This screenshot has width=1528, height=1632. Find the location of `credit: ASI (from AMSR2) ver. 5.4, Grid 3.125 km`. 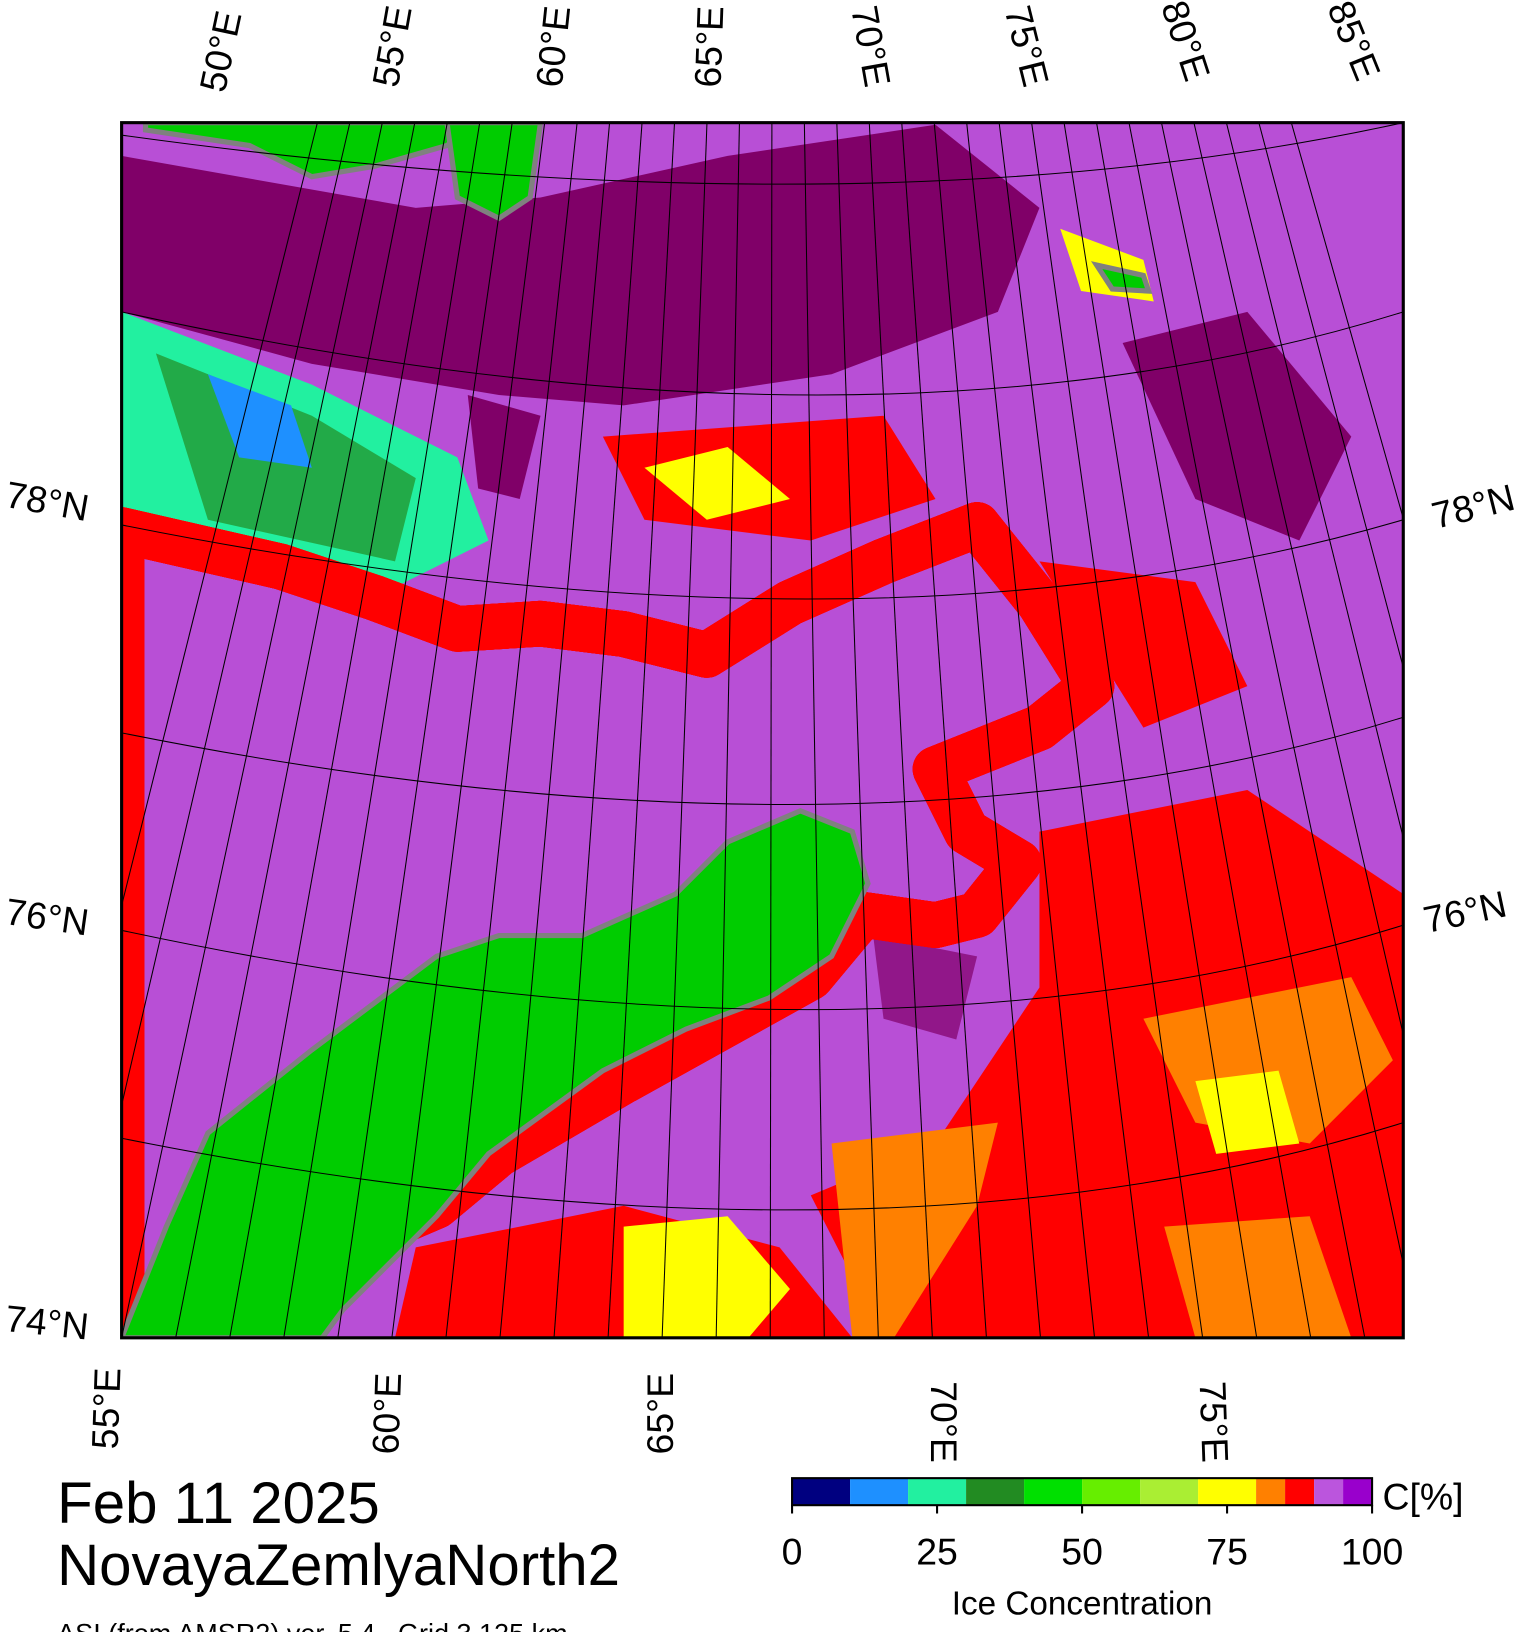

credit: ASI (from AMSR2) ver. 5.4, Grid 3.125 km is located at coordinates (312, 1625).